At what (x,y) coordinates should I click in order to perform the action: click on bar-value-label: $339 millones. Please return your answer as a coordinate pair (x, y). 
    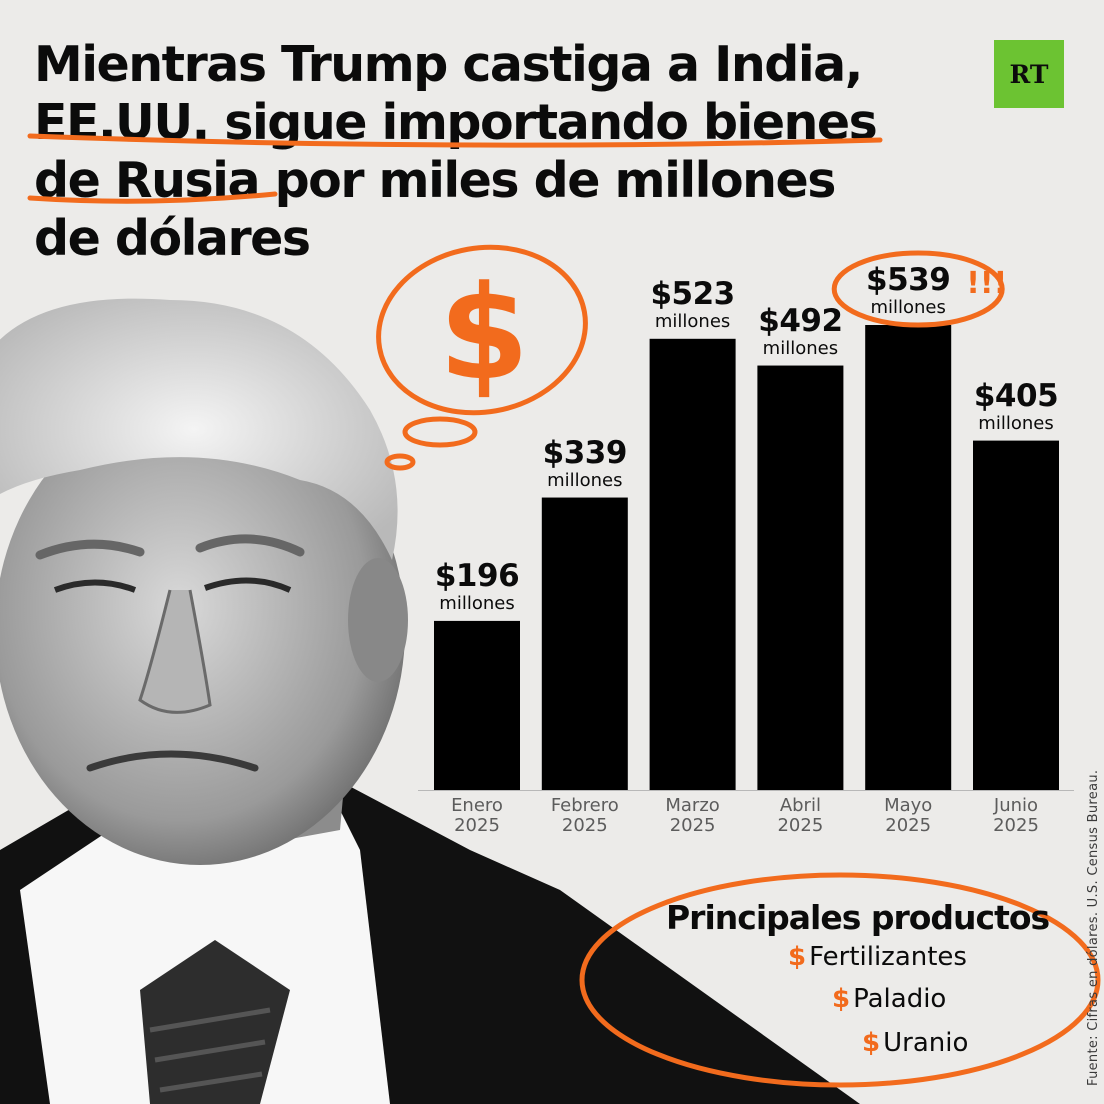
    Looking at the image, I should click on (585, 464).